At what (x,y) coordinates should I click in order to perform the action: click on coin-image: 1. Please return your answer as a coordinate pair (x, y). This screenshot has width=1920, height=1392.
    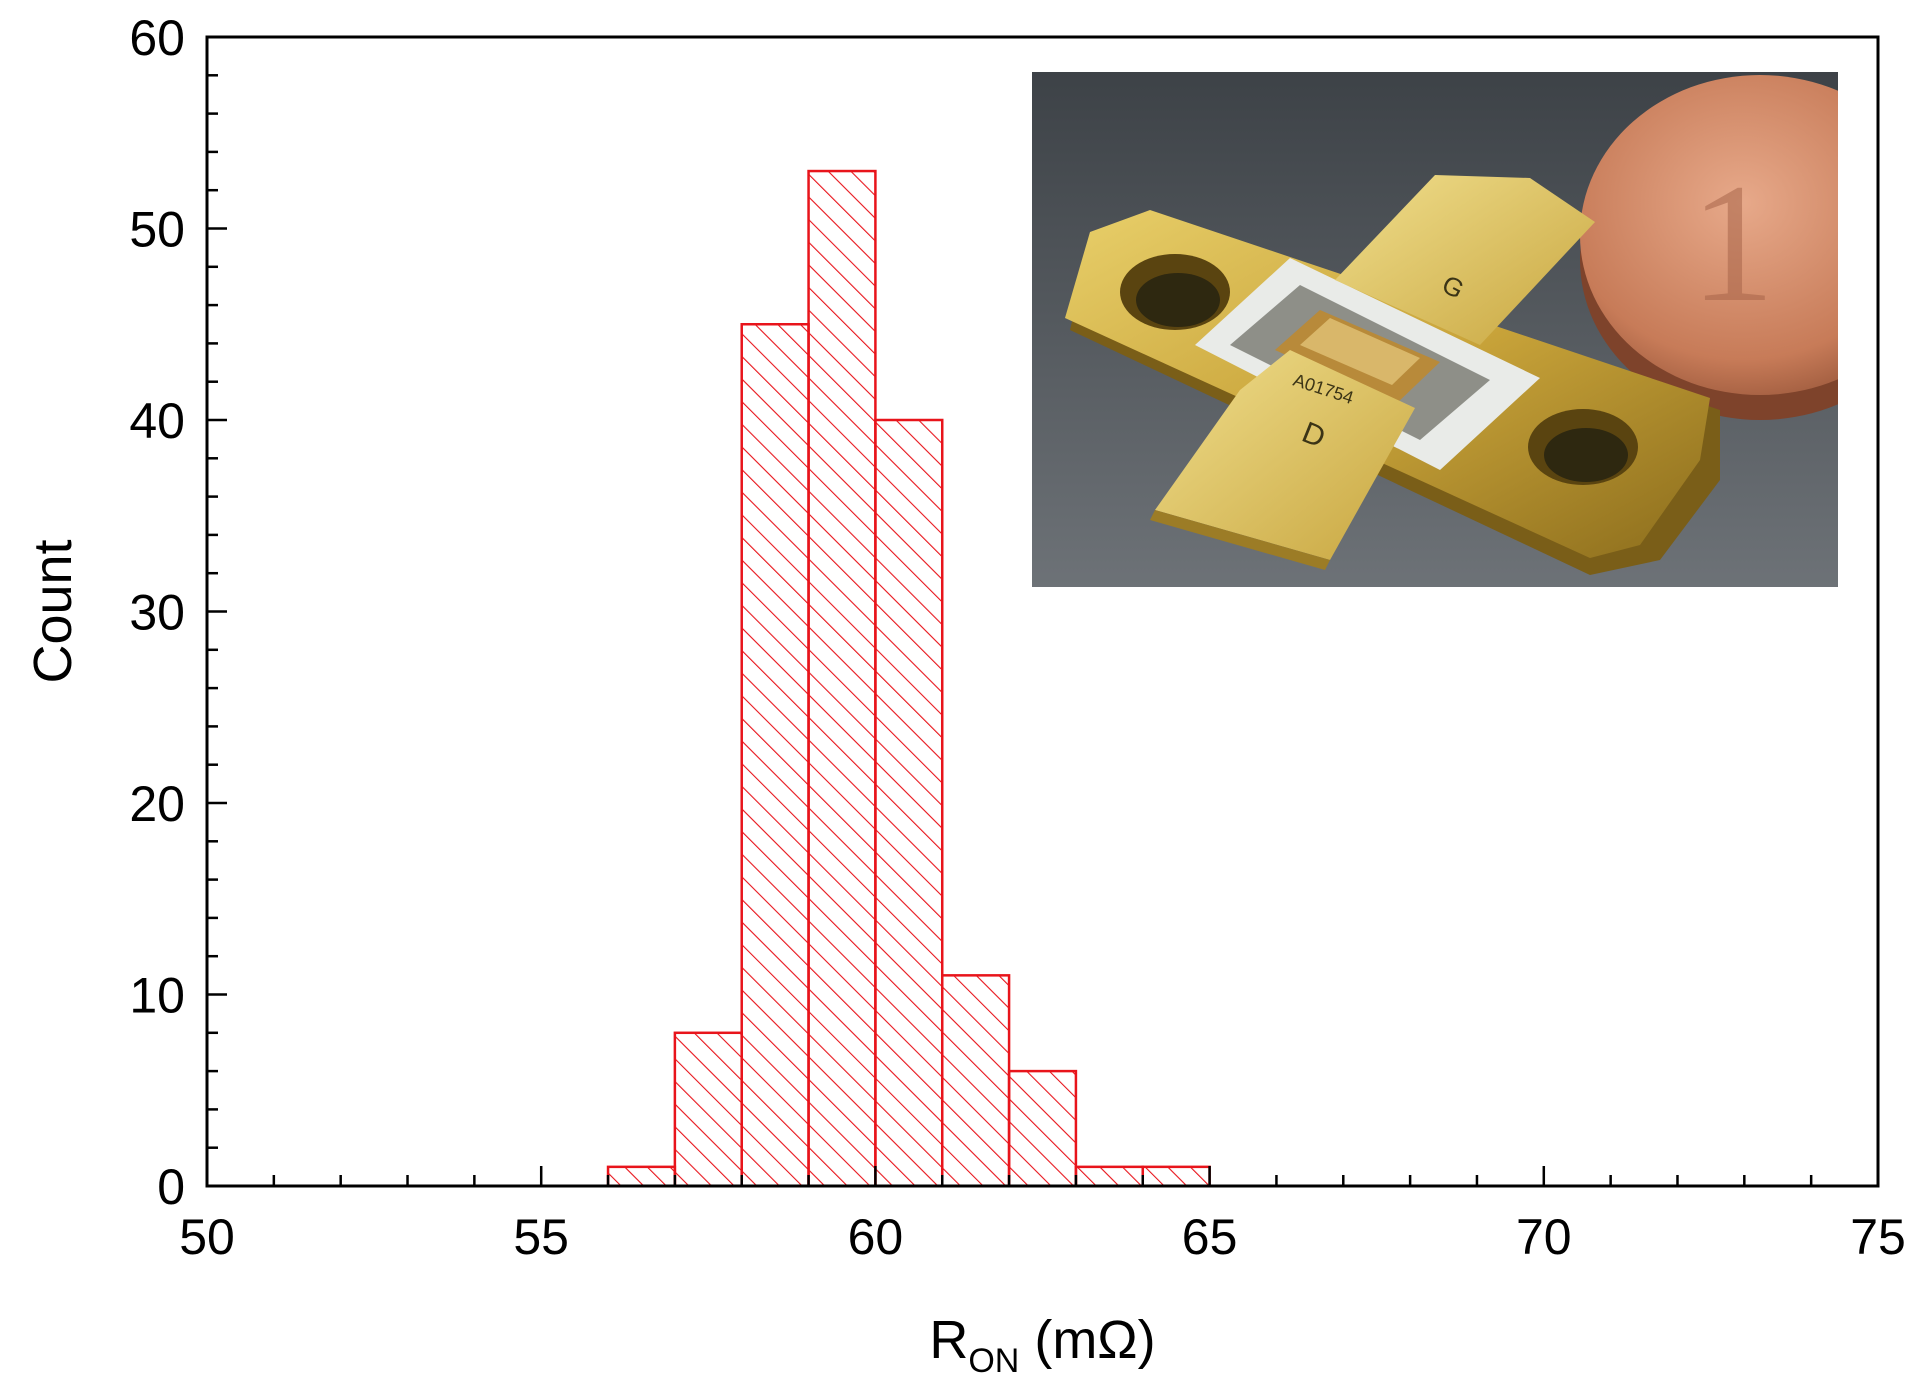
    Looking at the image, I should click on (1709, 247).